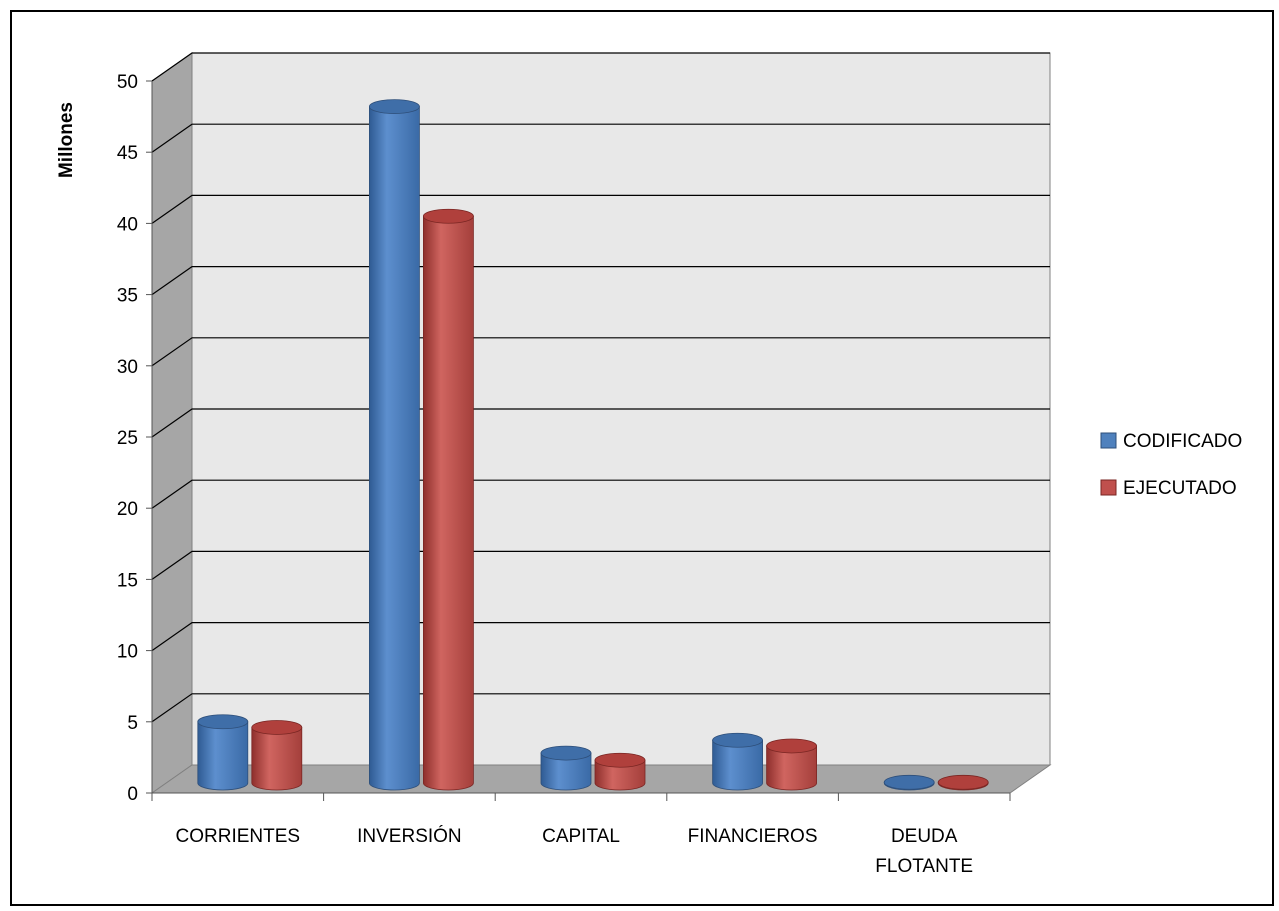 The image size is (1279, 911). I want to click on category-label: DEUDA FLOTANTE, so click(924, 851).